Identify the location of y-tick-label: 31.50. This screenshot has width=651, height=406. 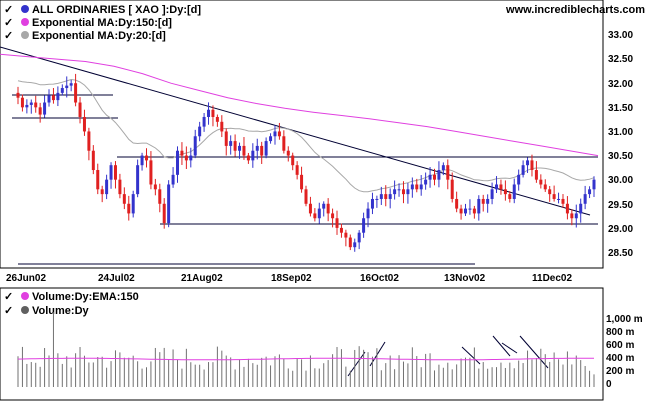
(620, 108).